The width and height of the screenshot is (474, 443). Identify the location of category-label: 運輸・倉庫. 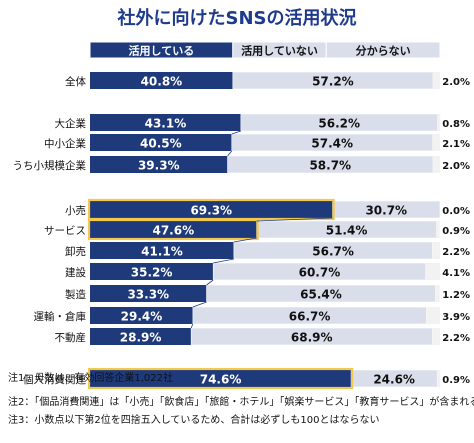
(60, 316).